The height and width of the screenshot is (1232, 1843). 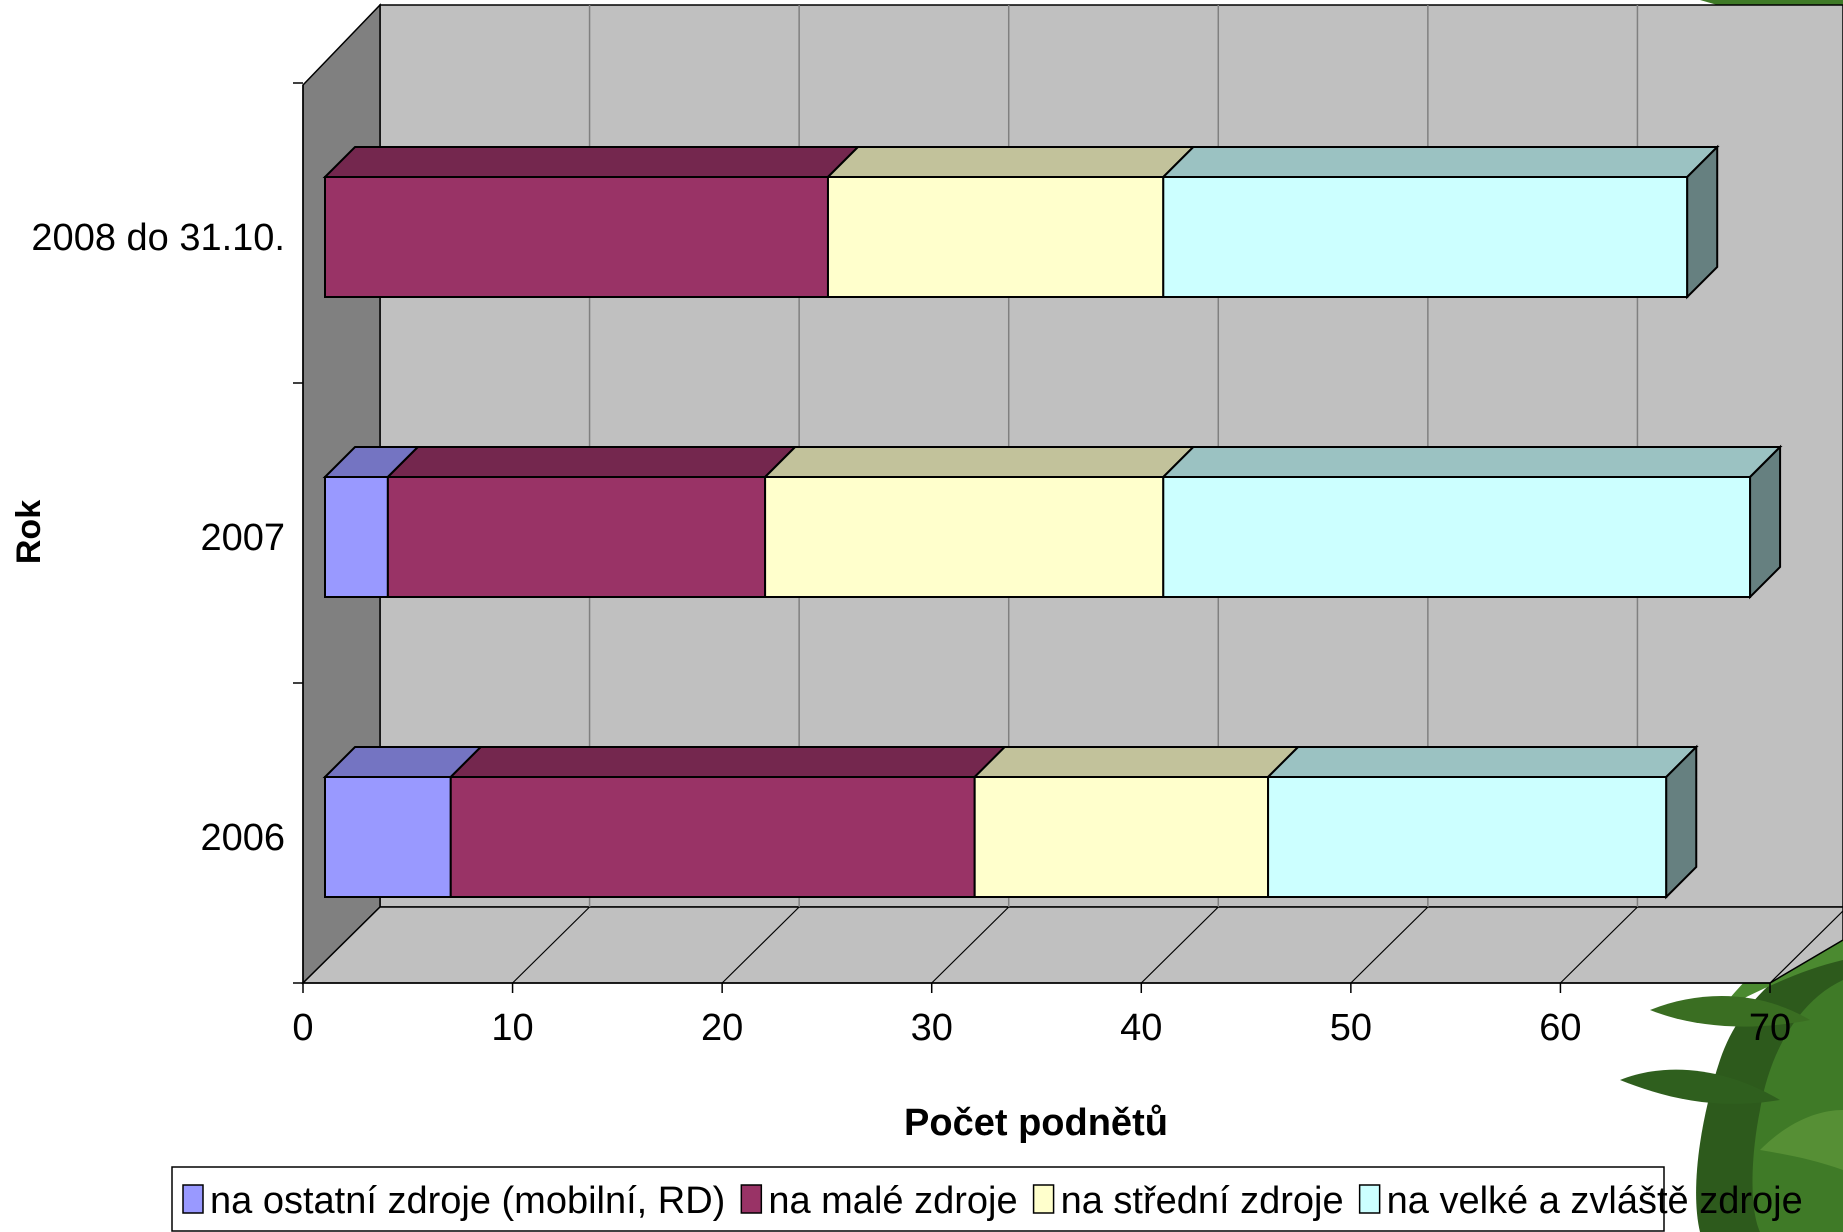 What do you see at coordinates (302, 1028) in the screenshot?
I see `x-tick-label: 0` at bounding box center [302, 1028].